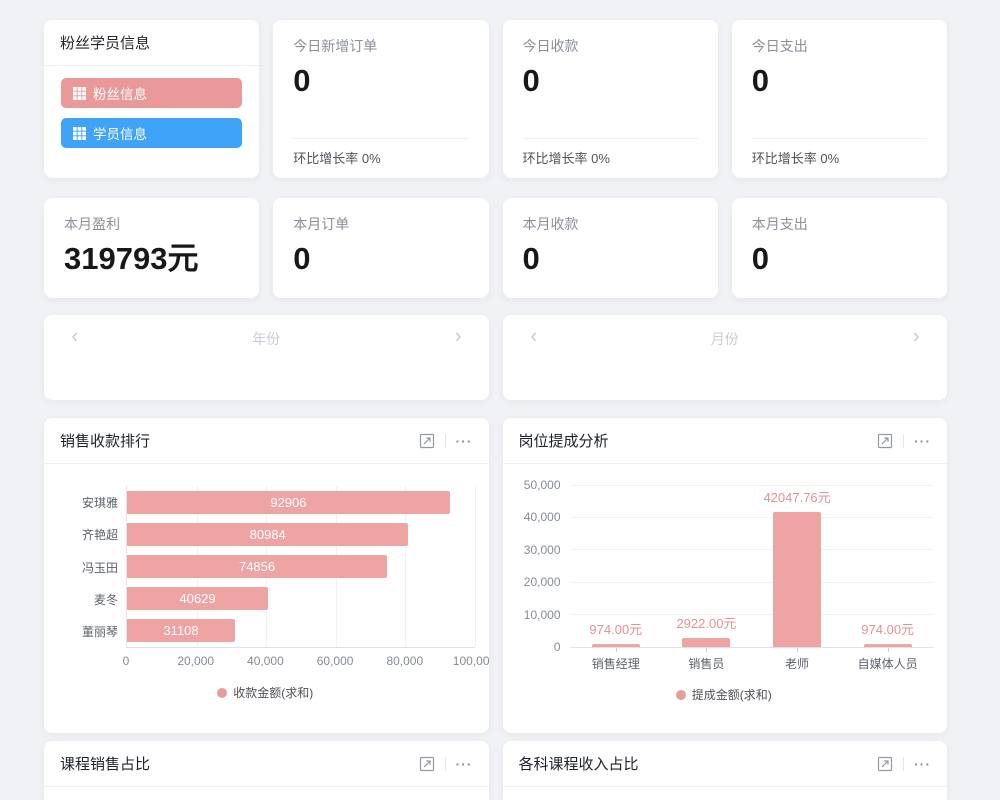 This screenshot has width=1000, height=800. I want to click on selectors-row: 年份 月份, so click(495, 357).